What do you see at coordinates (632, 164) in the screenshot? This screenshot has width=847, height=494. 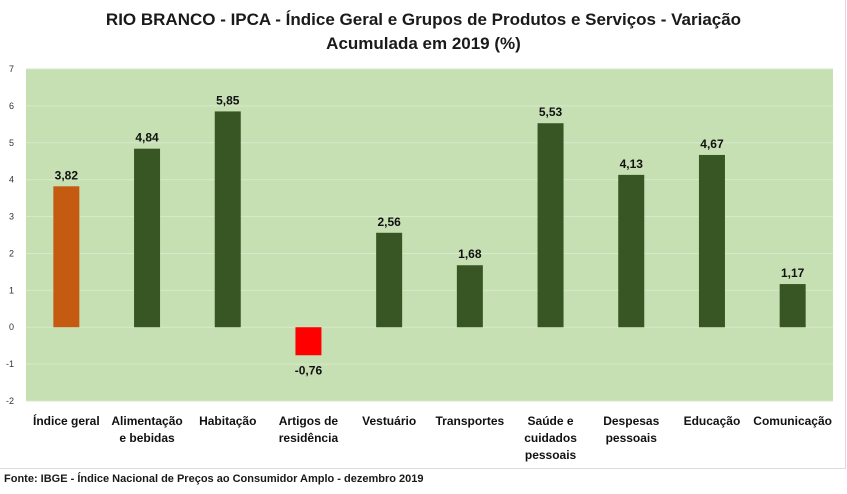 I see `data-label: 4,13` at bounding box center [632, 164].